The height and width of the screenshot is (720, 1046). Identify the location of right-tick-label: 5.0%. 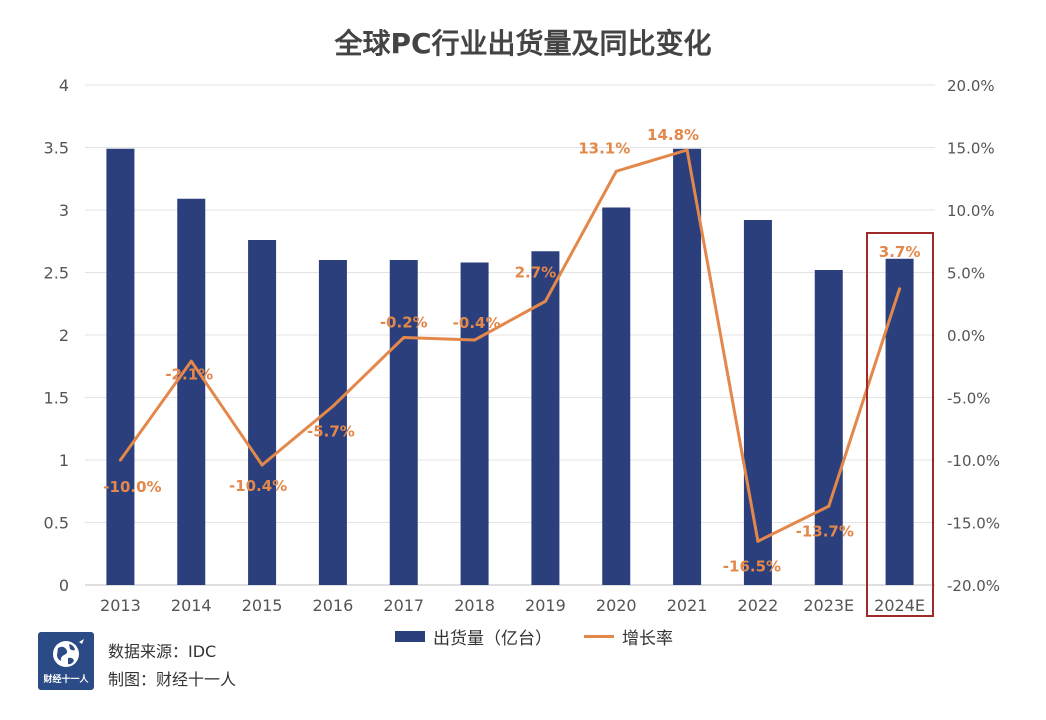
(966, 274).